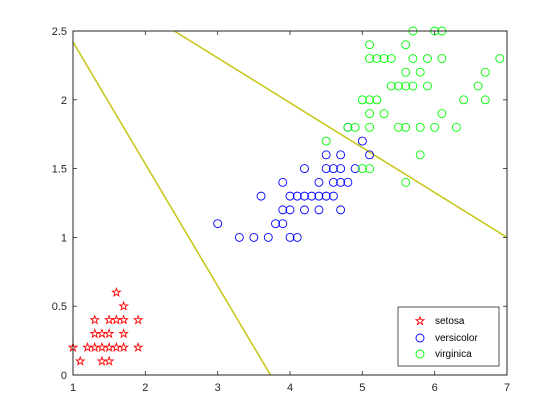 This screenshot has width=560, height=420. Describe the element at coordinates (507, 388) in the screenshot. I see `x-tick-label: 7` at that location.